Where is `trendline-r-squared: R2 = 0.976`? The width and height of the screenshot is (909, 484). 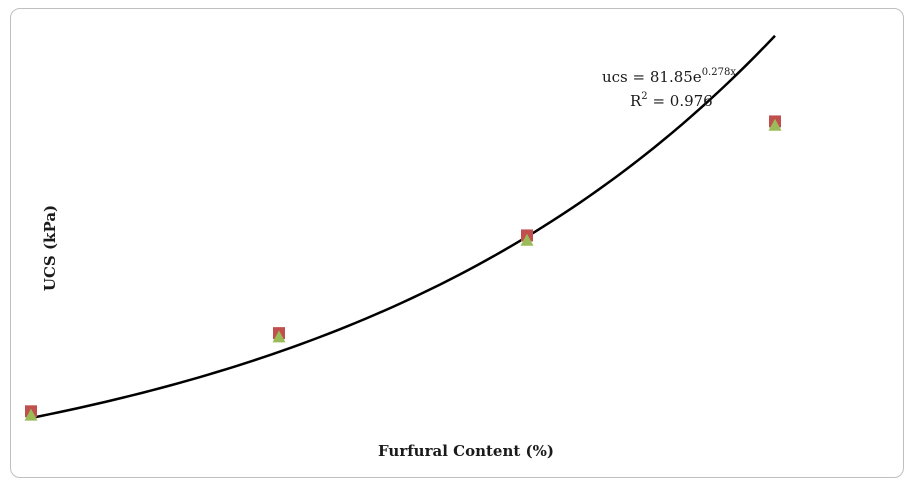
trendline-r-squared: R2 = 0.976 is located at coordinates (671, 100).